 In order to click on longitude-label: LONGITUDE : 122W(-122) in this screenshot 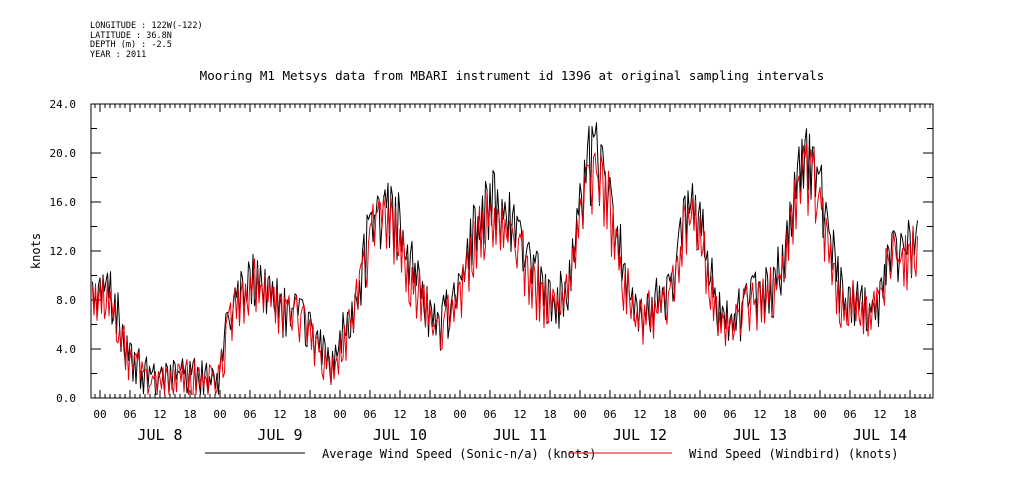, I will do `click(146, 26)`.